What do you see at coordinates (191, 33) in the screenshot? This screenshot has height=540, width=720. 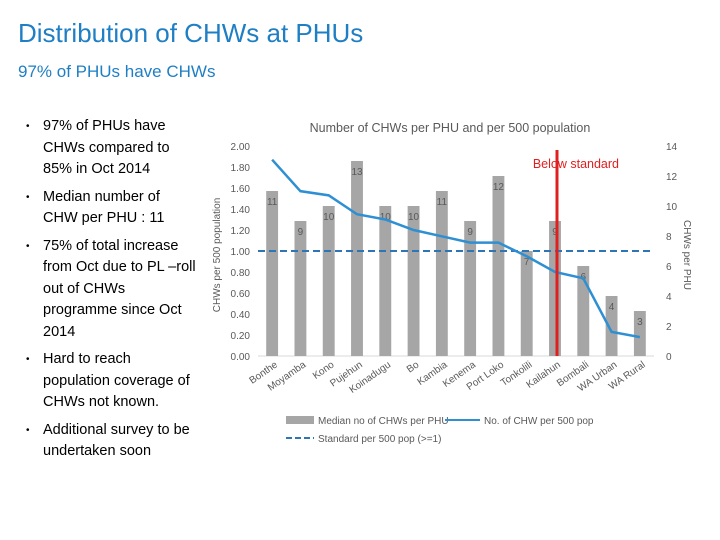 I see `slide-title: Distribution of CHWs at PHUs` at bounding box center [191, 33].